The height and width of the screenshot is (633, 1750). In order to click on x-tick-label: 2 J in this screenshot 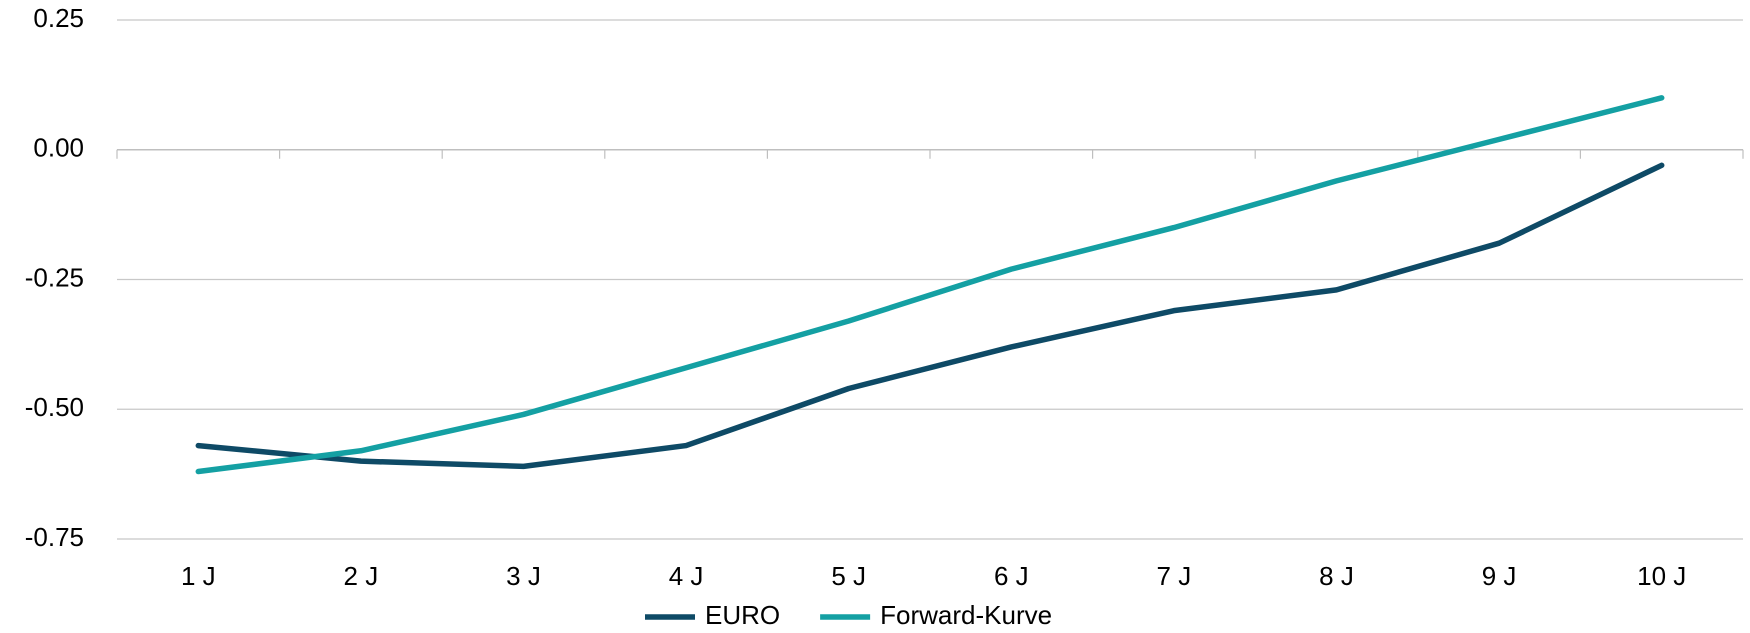, I will do `click(361, 576)`.